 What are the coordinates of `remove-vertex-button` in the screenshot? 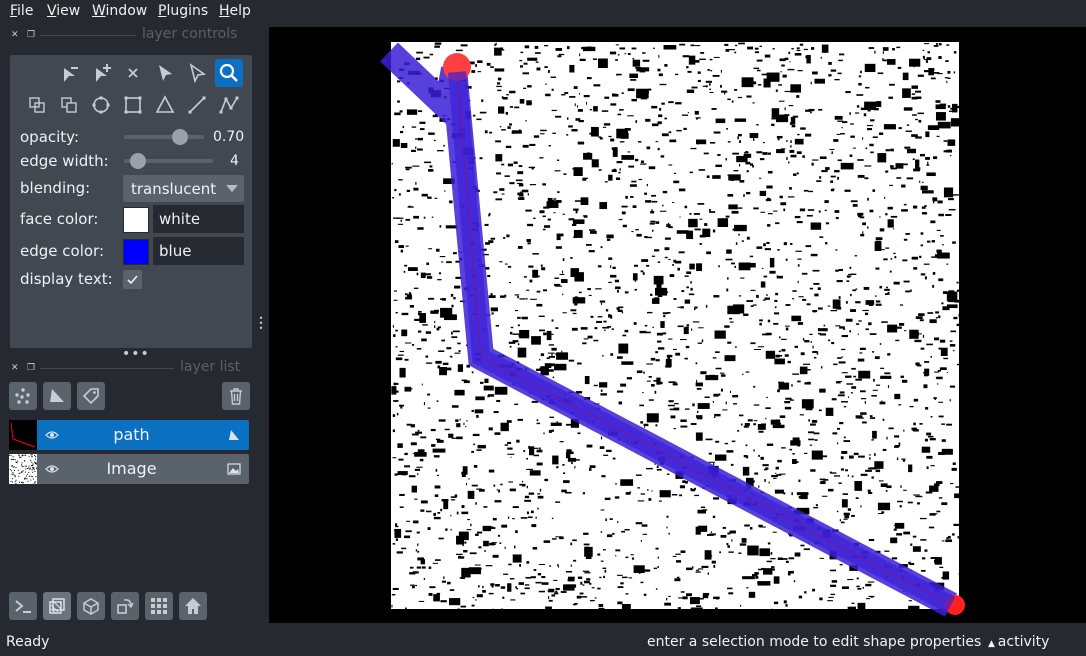 It's located at (69, 73).